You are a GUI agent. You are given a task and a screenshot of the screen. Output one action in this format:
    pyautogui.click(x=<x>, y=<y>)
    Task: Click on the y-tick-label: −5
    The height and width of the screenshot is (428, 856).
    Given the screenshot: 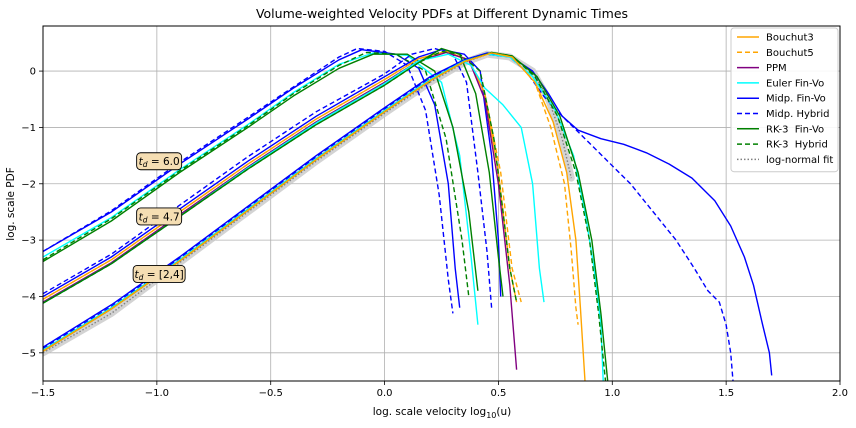 What is the action you would take?
    pyautogui.click(x=28, y=353)
    